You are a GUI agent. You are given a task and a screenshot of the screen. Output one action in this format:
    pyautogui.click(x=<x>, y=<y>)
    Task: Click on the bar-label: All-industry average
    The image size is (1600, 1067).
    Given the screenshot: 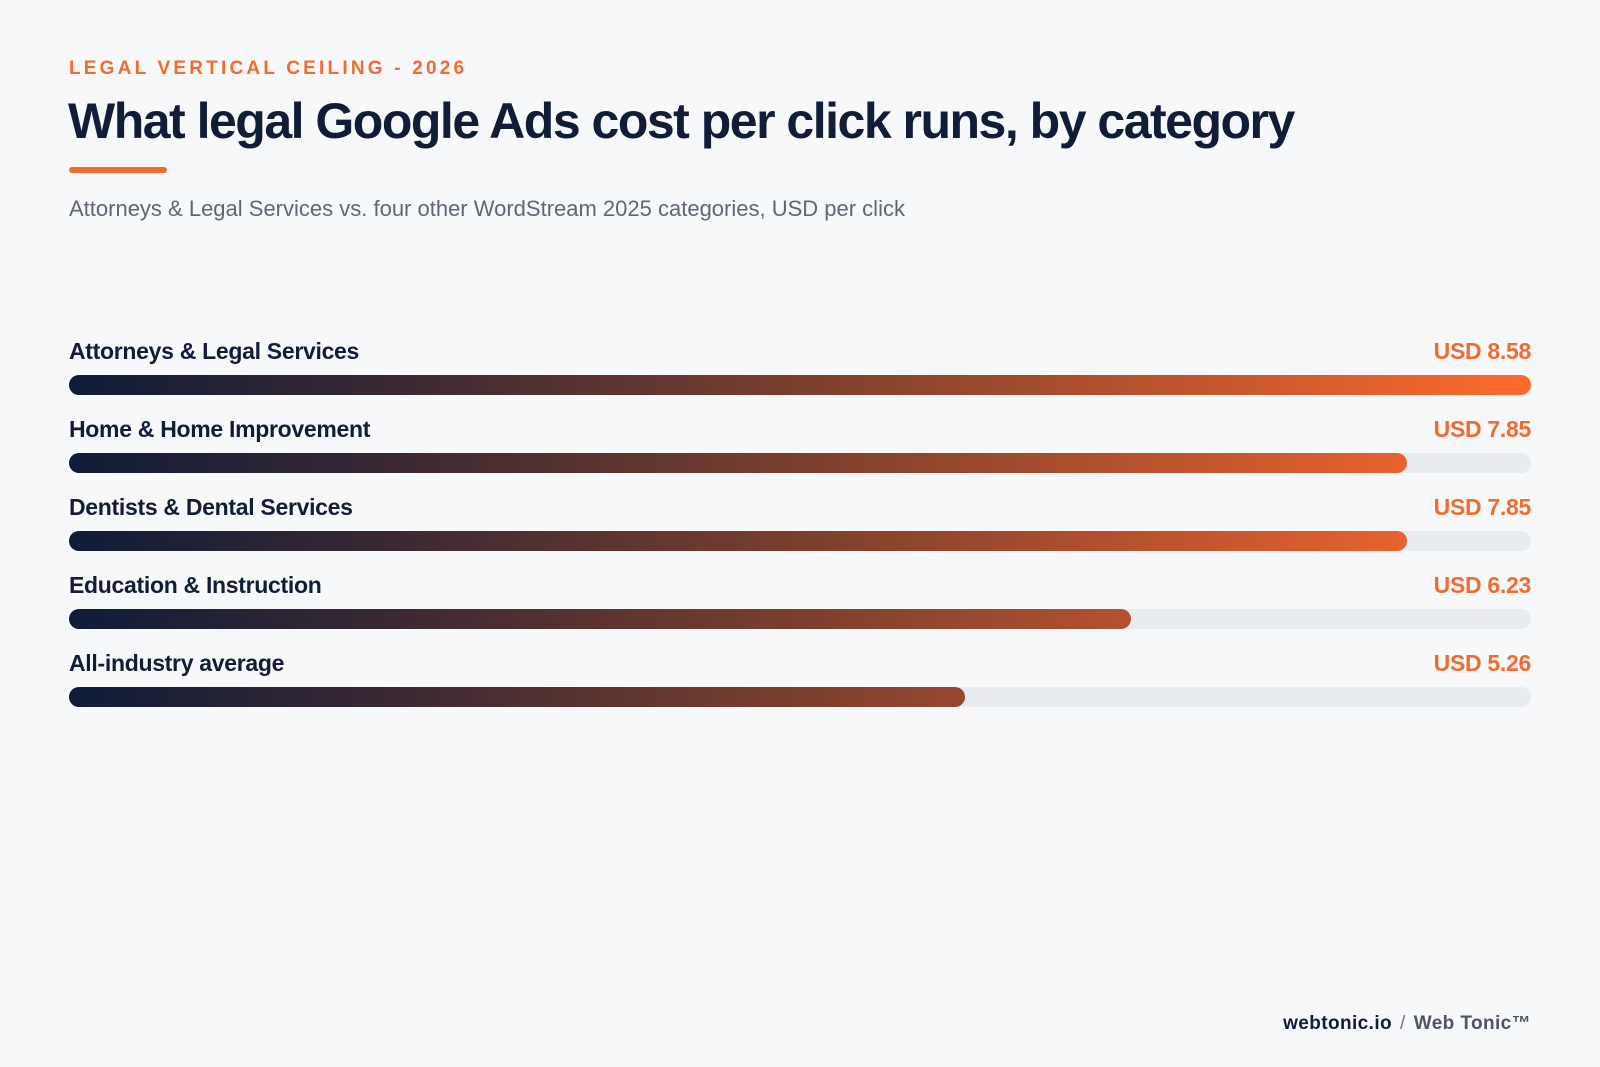 What is the action you would take?
    pyautogui.click(x=177, y=663)
    